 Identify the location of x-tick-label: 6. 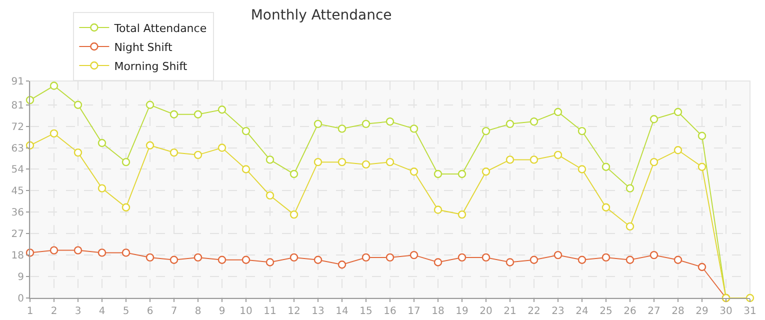
(150, 311).